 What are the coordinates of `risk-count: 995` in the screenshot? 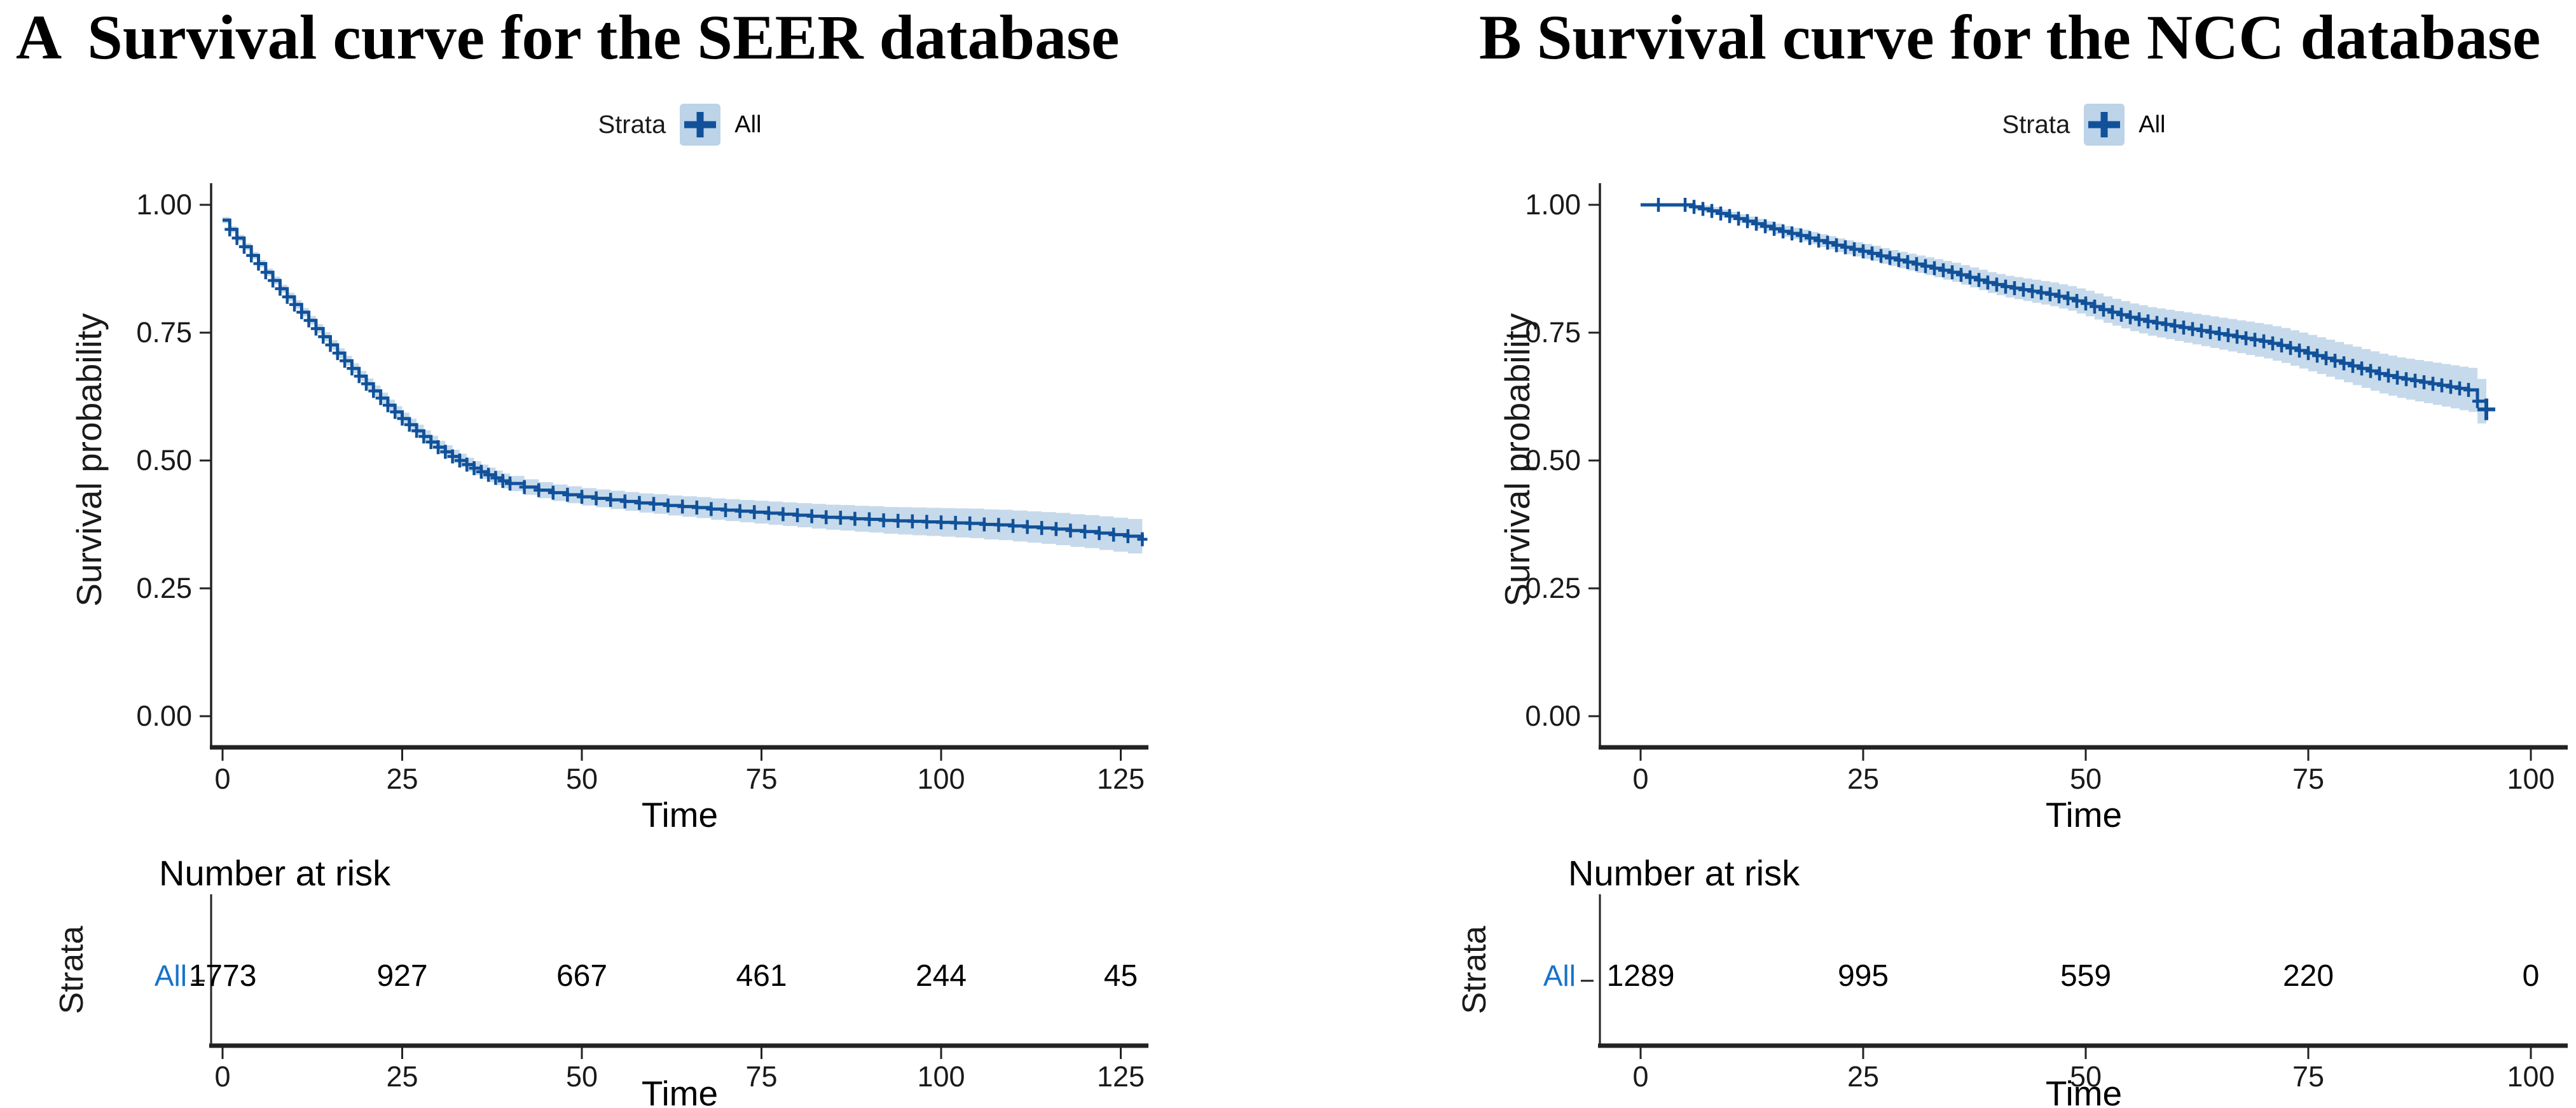 It's located at (1863, 976).